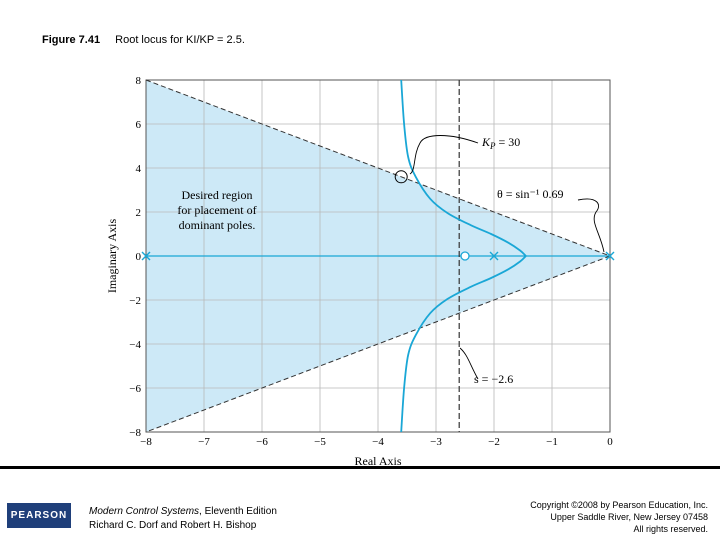 The height and width of the screenshot is (540, 720). I want to click on y-tick-label: 2, so click(139, 213).